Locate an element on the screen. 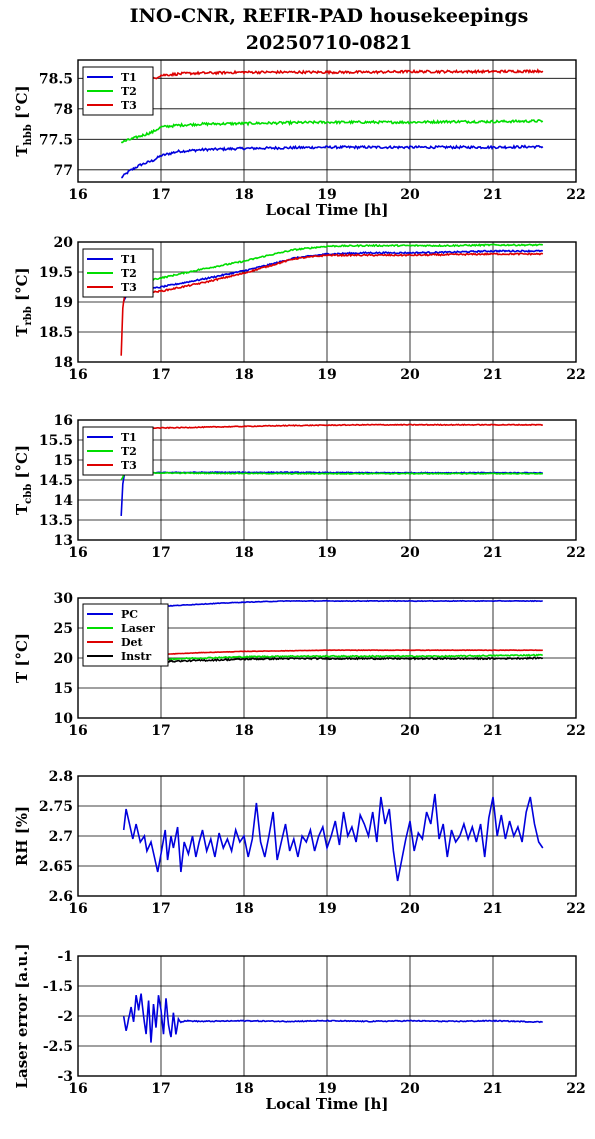  series-line-instr is located at coordinates (331, 660).